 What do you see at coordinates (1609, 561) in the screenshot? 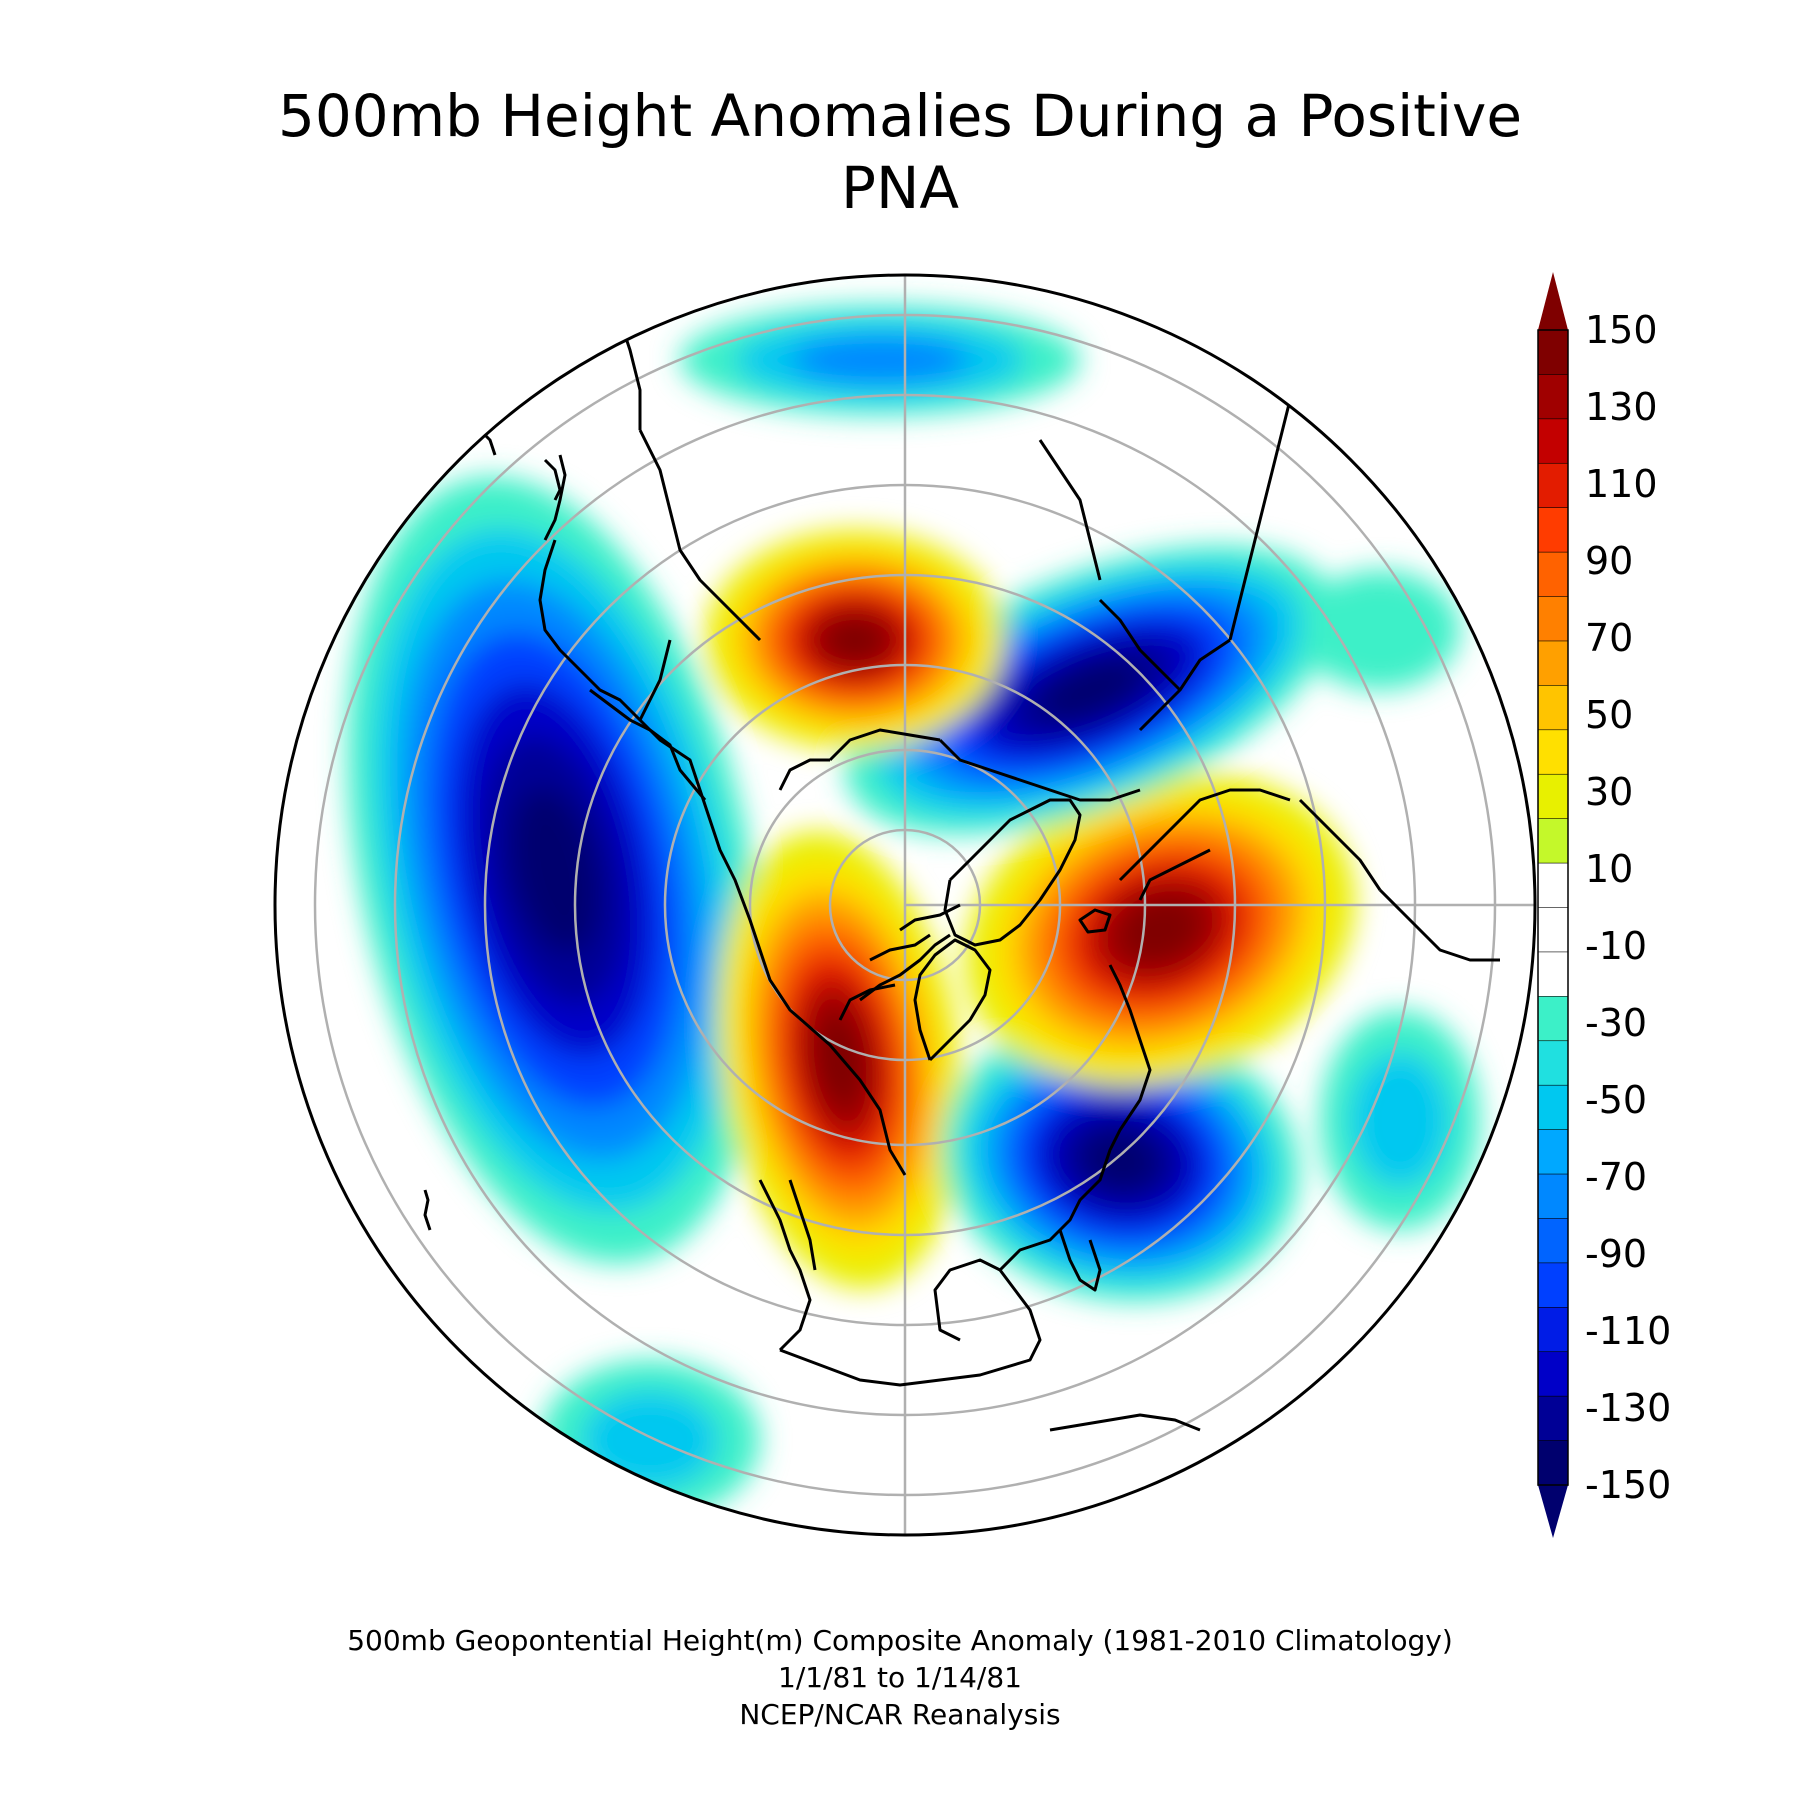
I see `colorbar-tick-label: 90` at bounding box center [1609, 561].